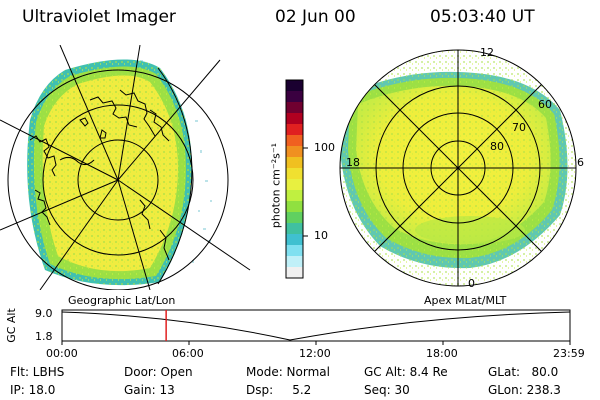  What do you see at coordinates (122, 300) in the screenshot?
I see `geo-panel-label: Geographic Lat/Lon` at bounding box center [122, 300].